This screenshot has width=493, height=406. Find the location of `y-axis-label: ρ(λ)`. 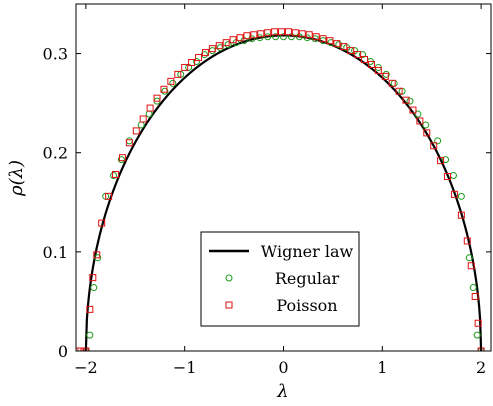

y-axis-label: ρ(λ) is located at coordinates (16, 178).